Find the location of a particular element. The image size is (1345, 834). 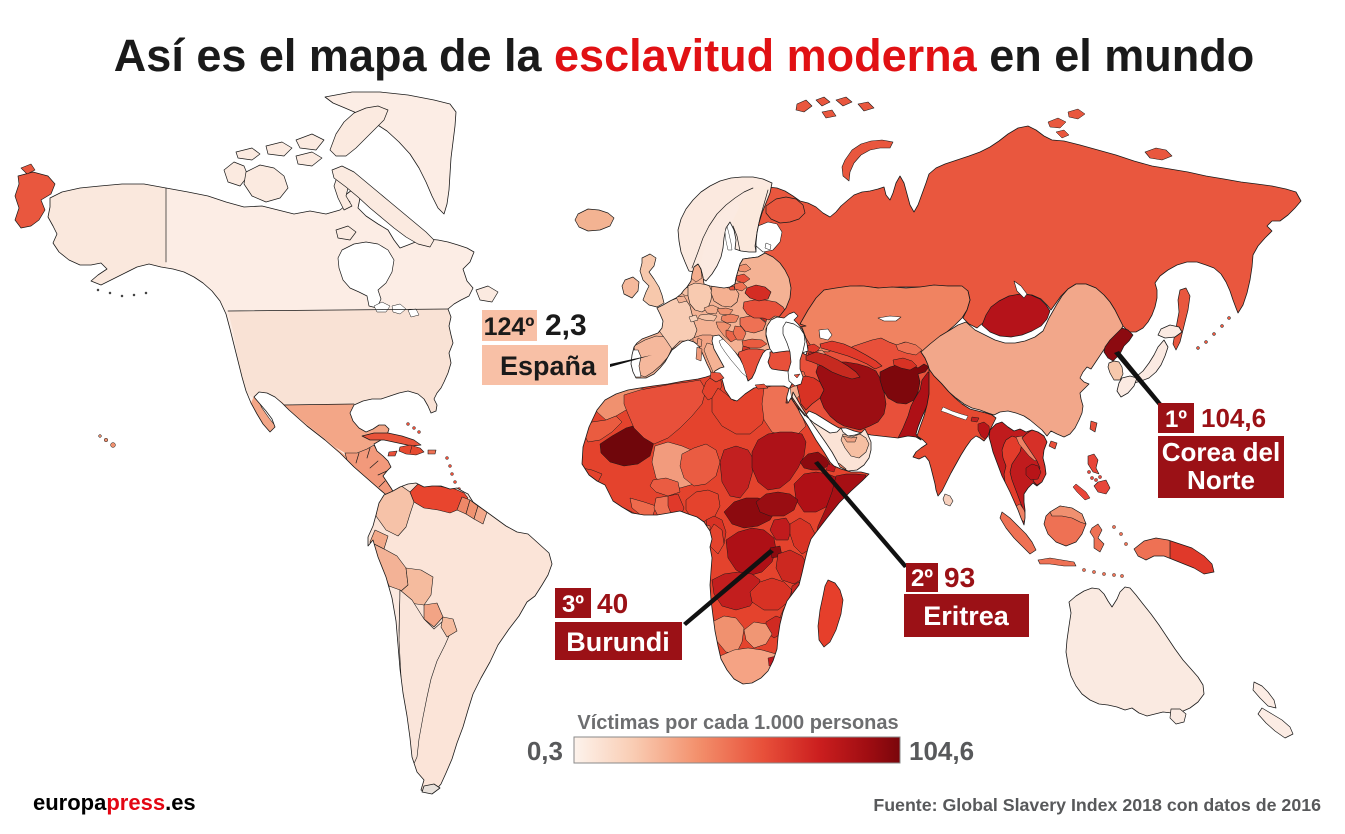

svg-text: Burundi is located at coordinates (617, 642).